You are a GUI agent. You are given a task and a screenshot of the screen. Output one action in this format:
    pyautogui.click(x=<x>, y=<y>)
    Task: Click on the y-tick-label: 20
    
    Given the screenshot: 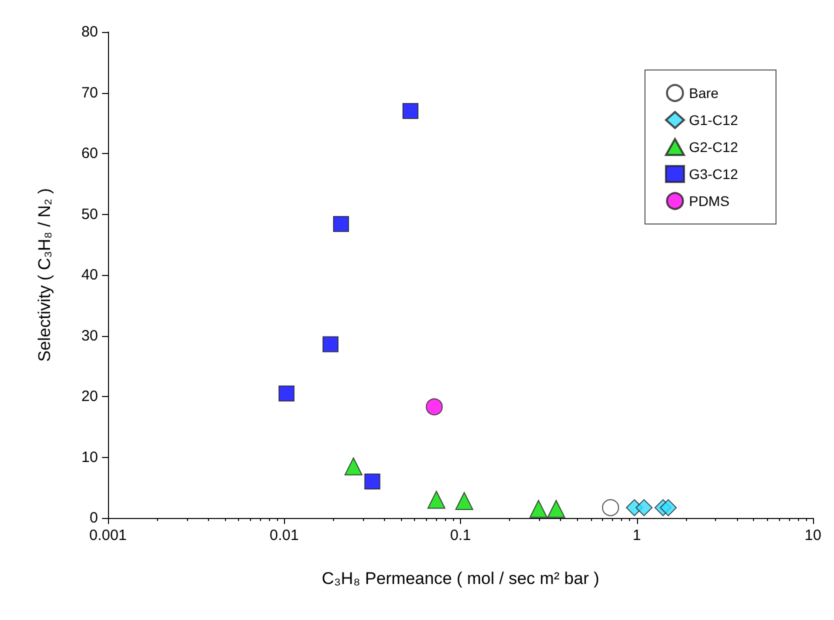 What is the action you would take?
    pyautogui.click(x=89, y=396)
    